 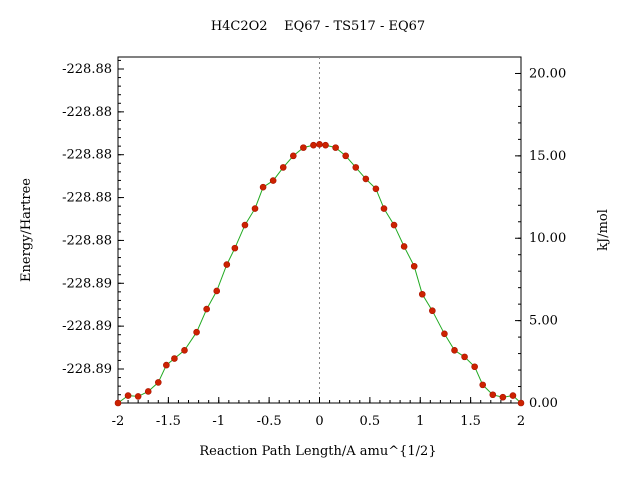 What do you see at coordinates (547, 73) in the screenshot?
I see `right-tick-label: 20.00` at bounding box center [547, 73].